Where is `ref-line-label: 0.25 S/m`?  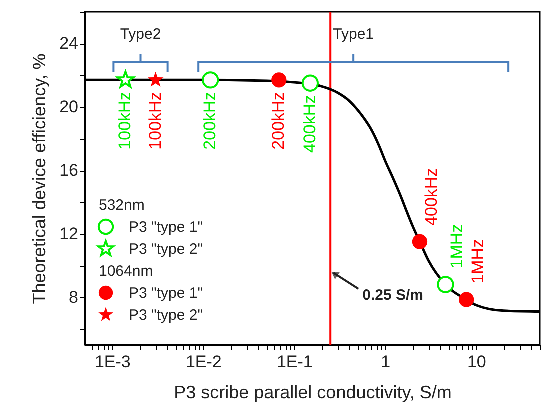 ref-line-label: 0.25 S/m is located at coordinates (393, 295).